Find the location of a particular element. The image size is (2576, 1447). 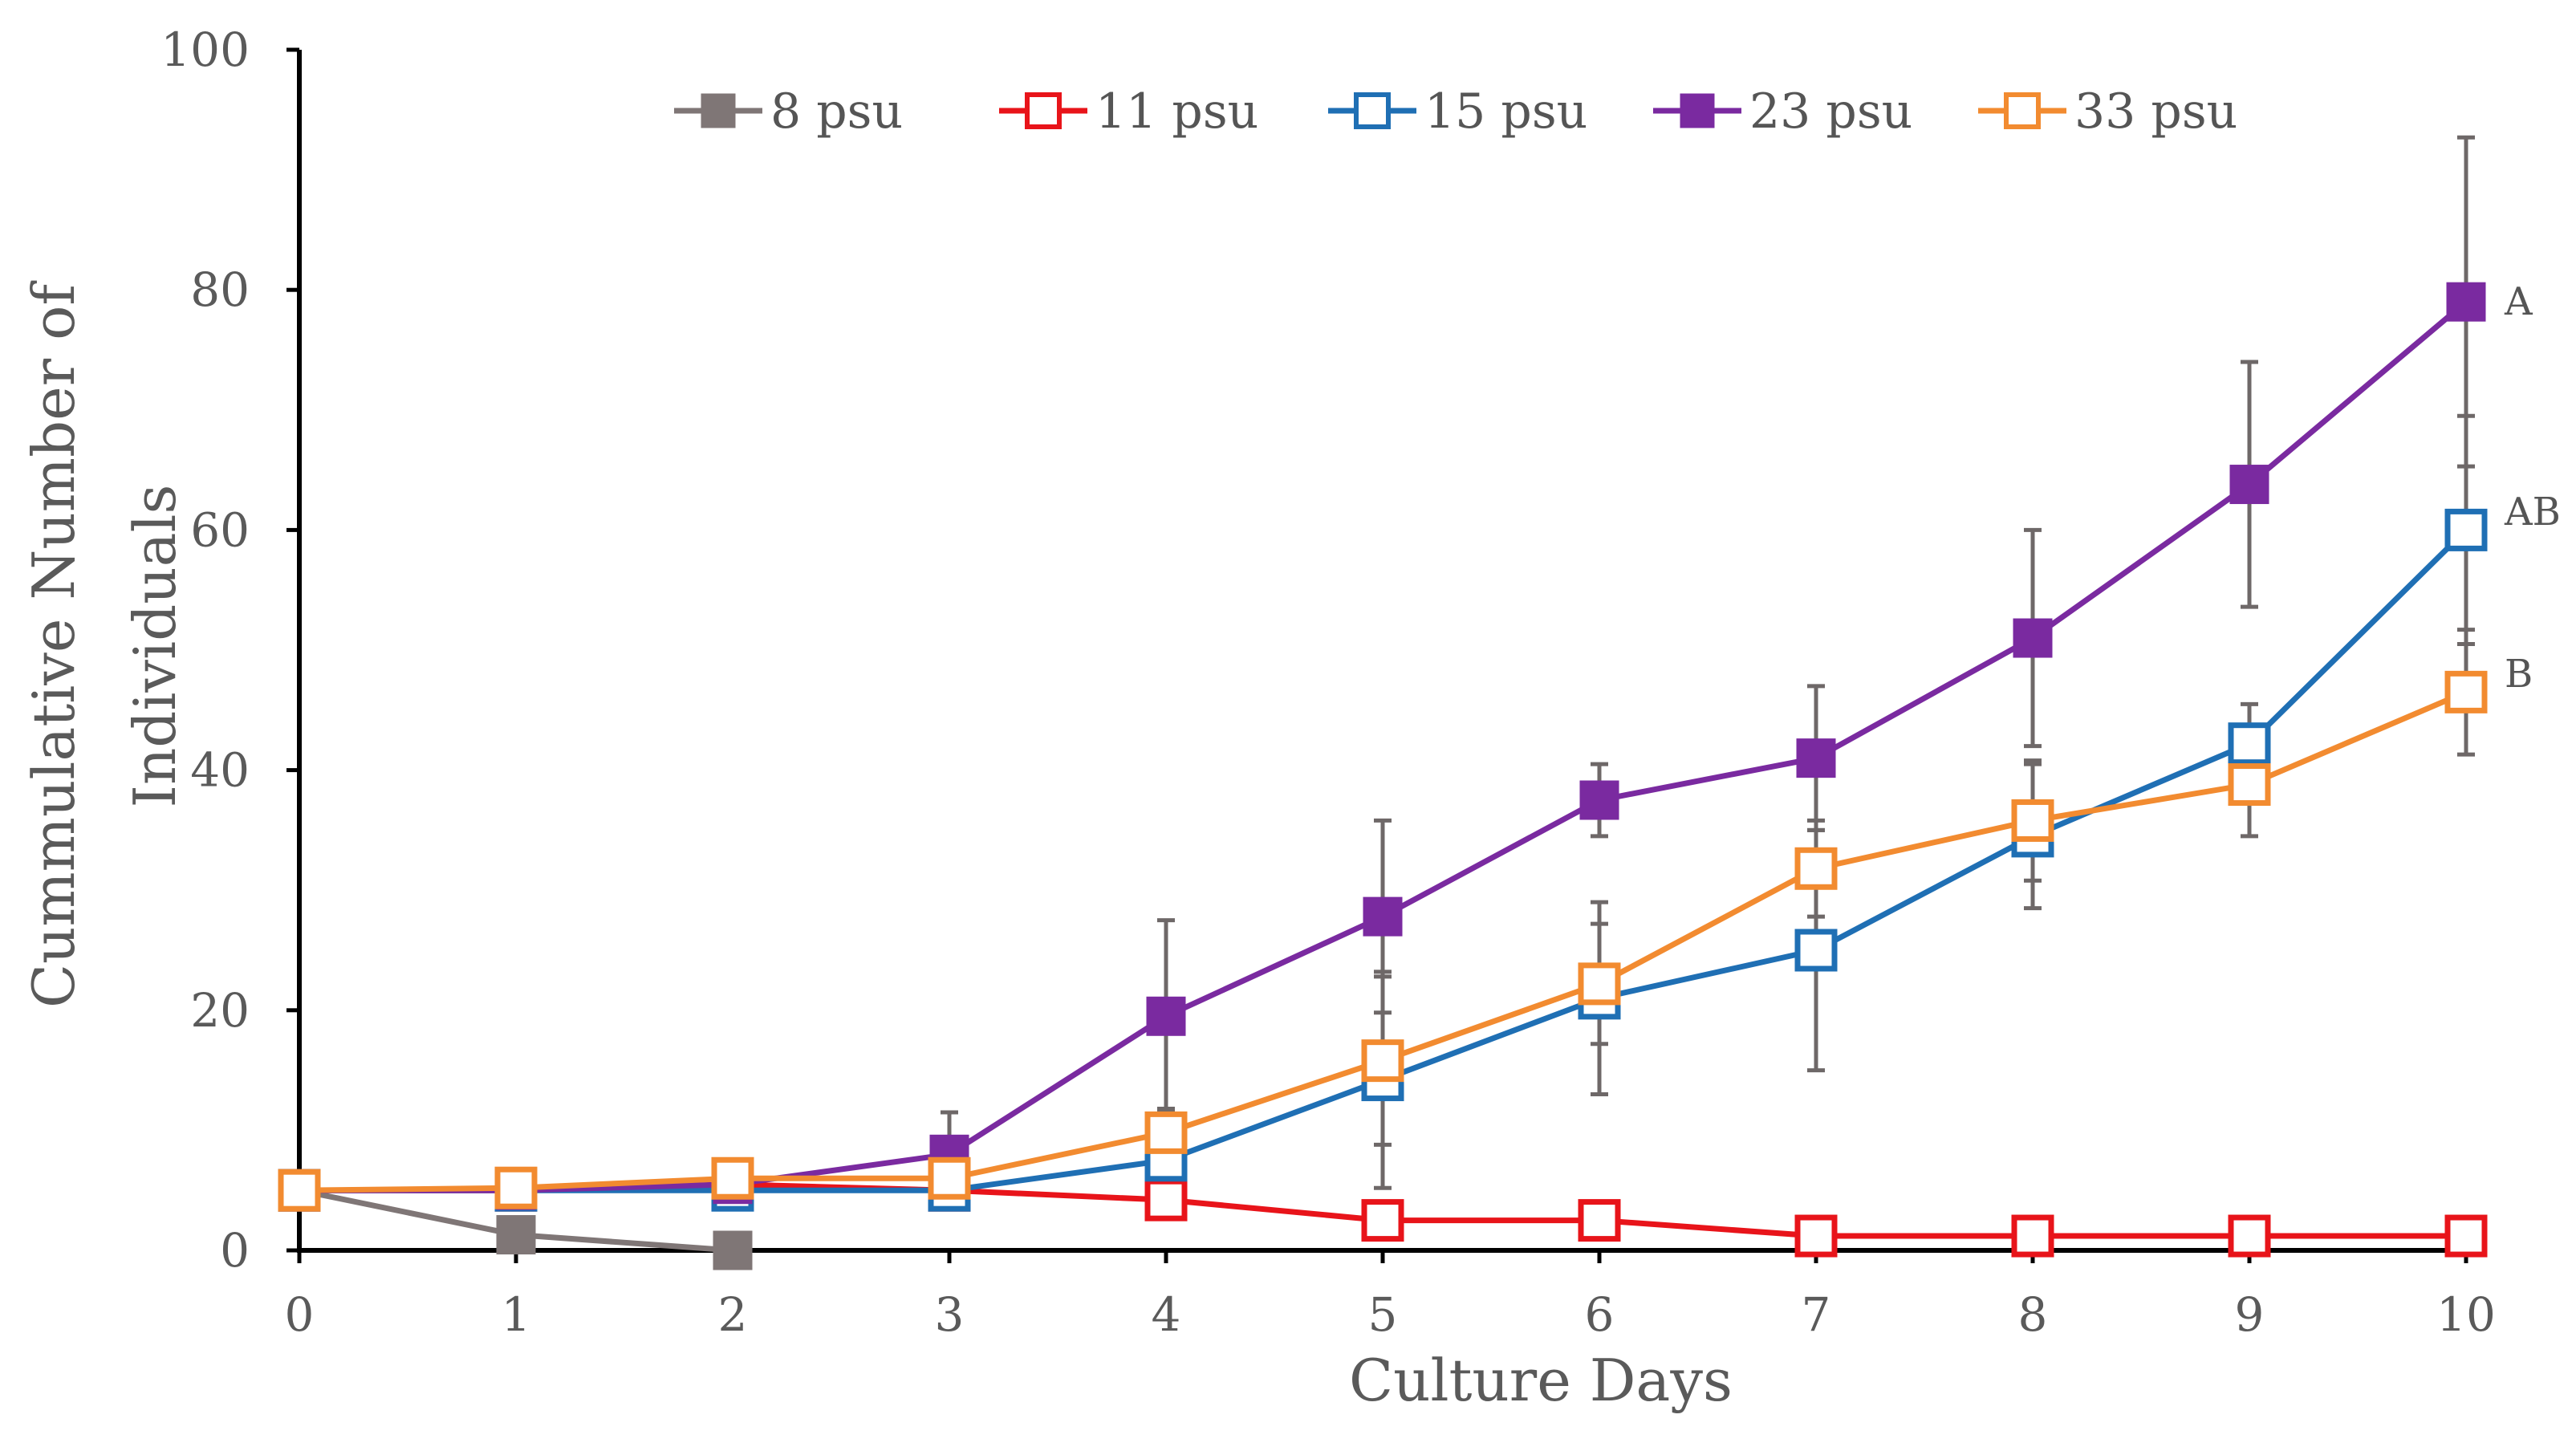

x-tick-label: 3 is located at coordinates (950, 1314).